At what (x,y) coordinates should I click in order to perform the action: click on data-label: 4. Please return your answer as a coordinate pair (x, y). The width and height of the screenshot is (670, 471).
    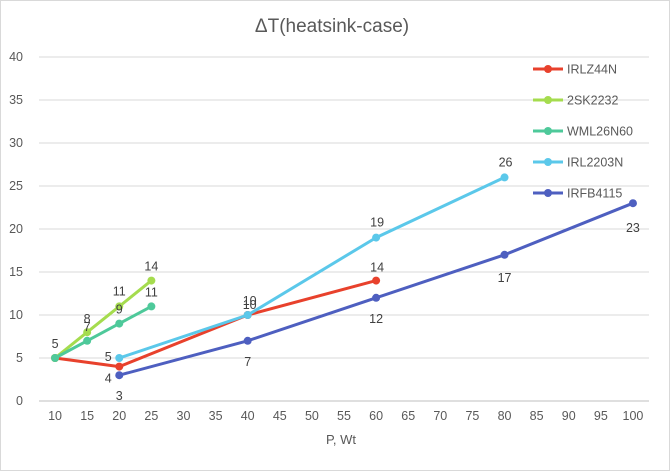
    Looking at the image, I should click on (108, 379).